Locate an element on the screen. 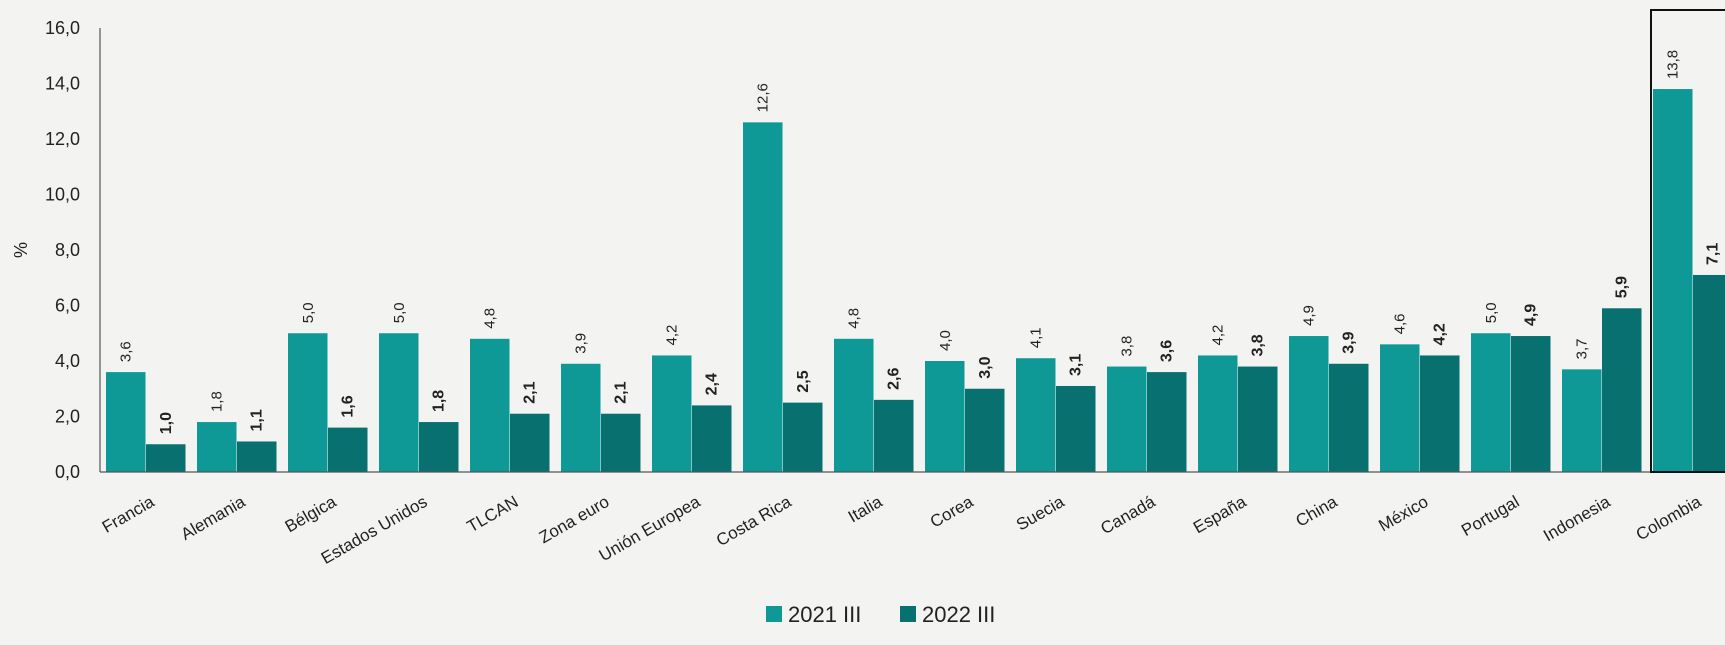 The image size is (1725, 645). x-tick-label: China is located at coordinates (1317, 511).